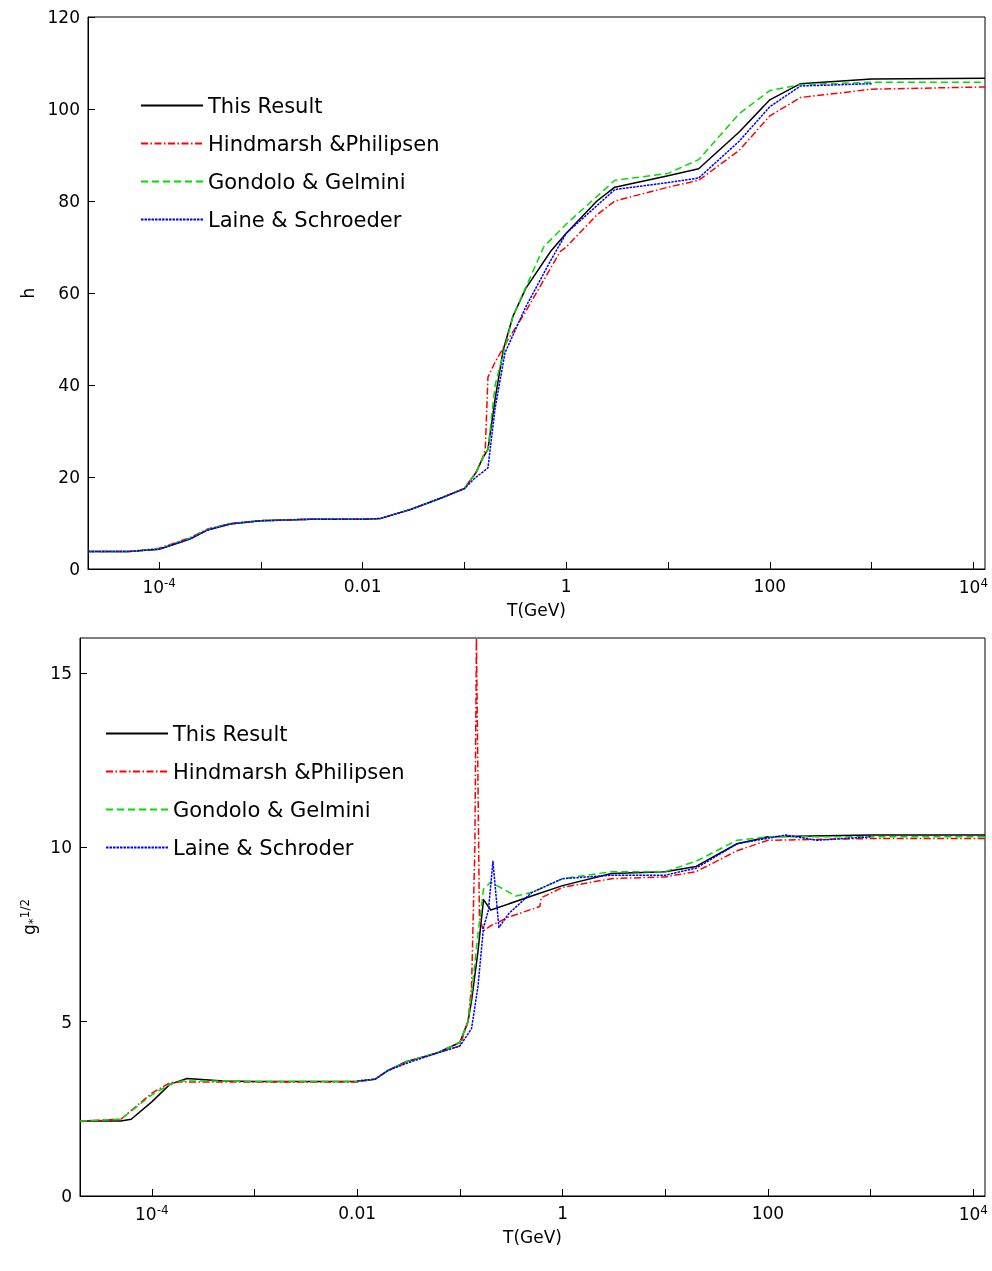 This screenshot has width=992, height=1271. Describe the element at coordinates (69, 477) in the screenshot. I see `y-tick-label: 20` at that location.